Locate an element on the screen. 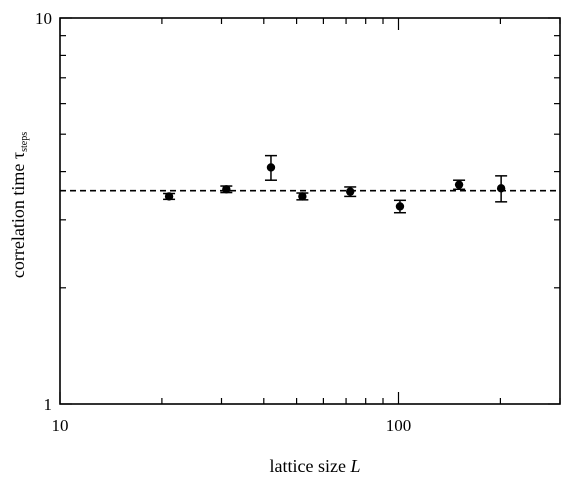 Image resolution: width=564 pixels, height=478 pixels. x-tick-label: 10 is located at coordinates (60, 425).